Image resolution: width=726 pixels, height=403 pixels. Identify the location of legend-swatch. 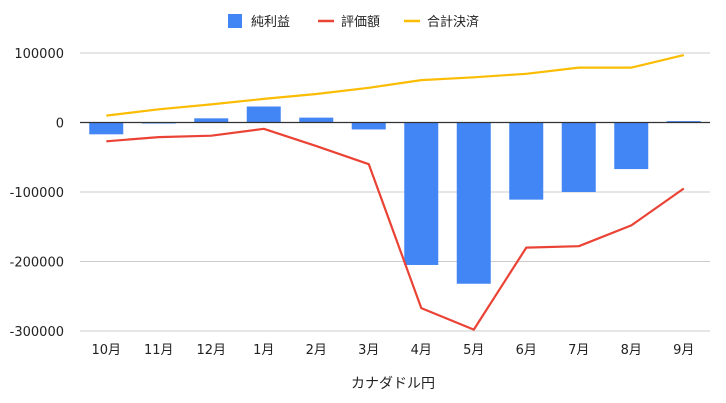
(235, 21).